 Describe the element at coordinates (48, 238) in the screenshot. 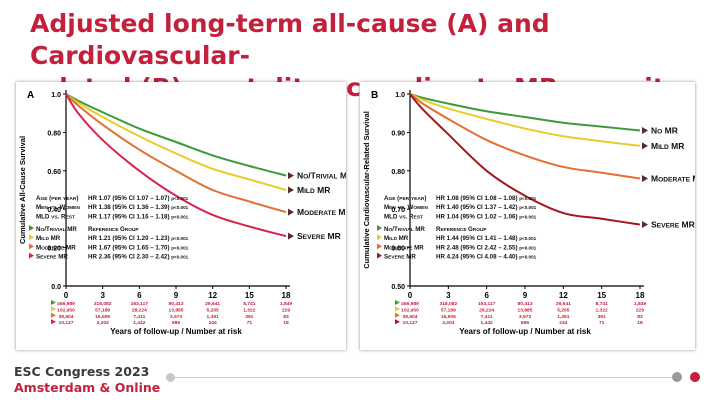

I see `hr-group-label: MILD MR` at that location.